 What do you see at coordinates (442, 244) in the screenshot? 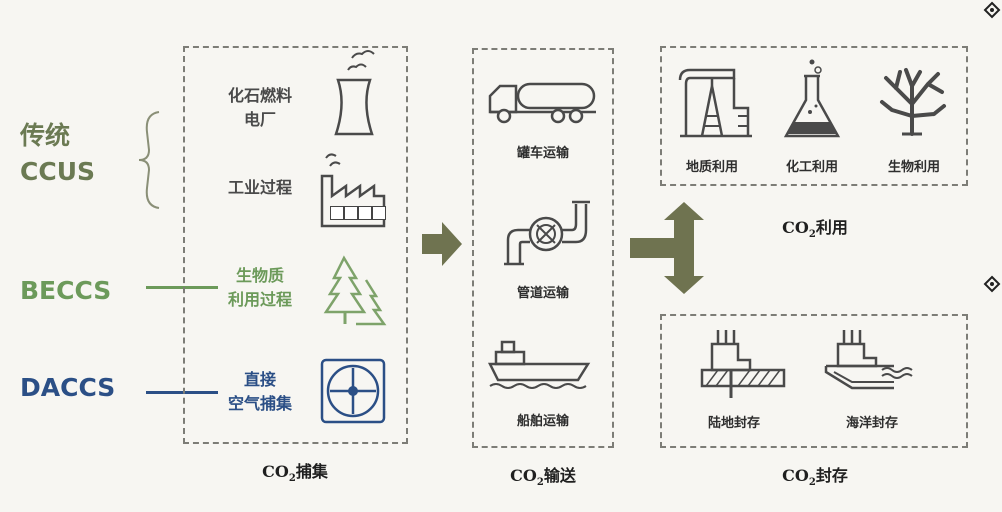
I see `arrow-capture-to-transport` at bounding box center [442, 244].